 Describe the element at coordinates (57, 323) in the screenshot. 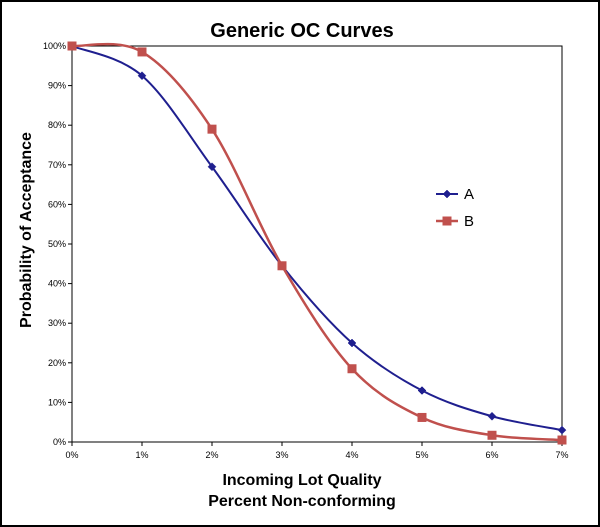

I see `y-tick-label: 30%` at that location.